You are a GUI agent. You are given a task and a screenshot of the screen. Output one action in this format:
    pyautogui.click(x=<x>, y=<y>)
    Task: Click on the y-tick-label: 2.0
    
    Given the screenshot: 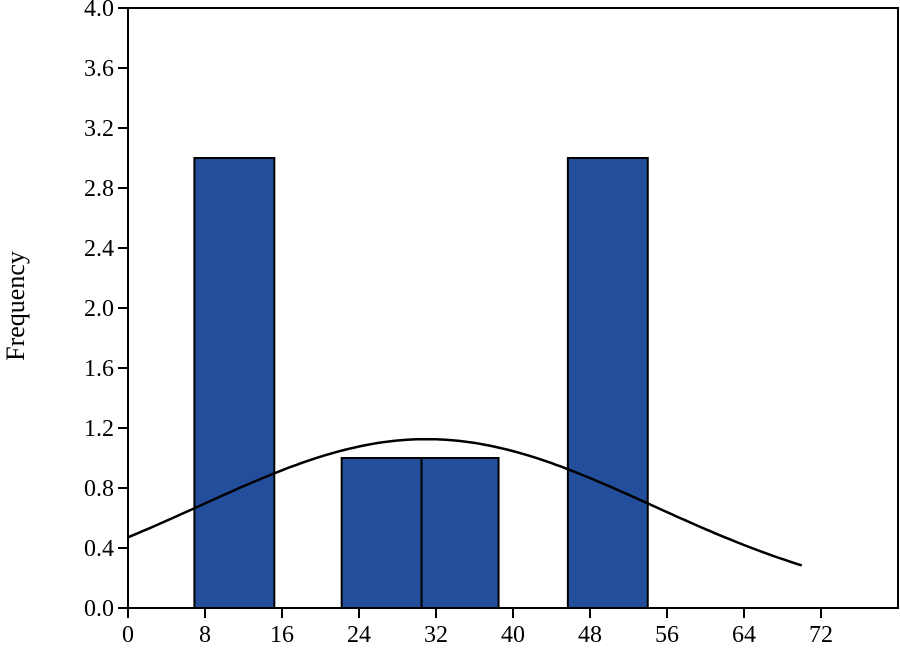 What is the action you would take?
    pyautogui.click(x=99, y=309)
    